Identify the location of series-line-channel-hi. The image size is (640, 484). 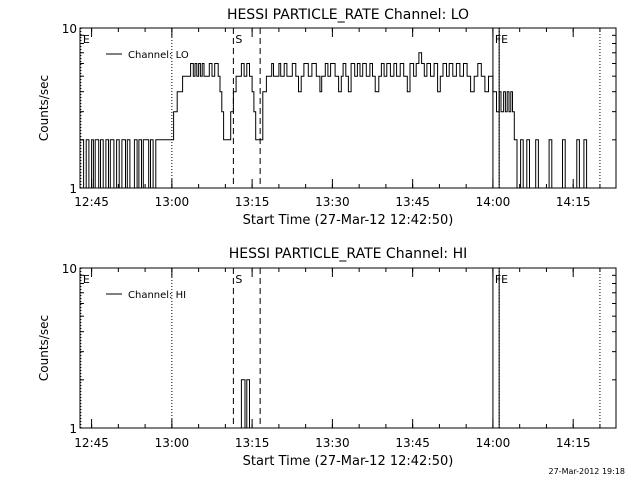
(246, 404).